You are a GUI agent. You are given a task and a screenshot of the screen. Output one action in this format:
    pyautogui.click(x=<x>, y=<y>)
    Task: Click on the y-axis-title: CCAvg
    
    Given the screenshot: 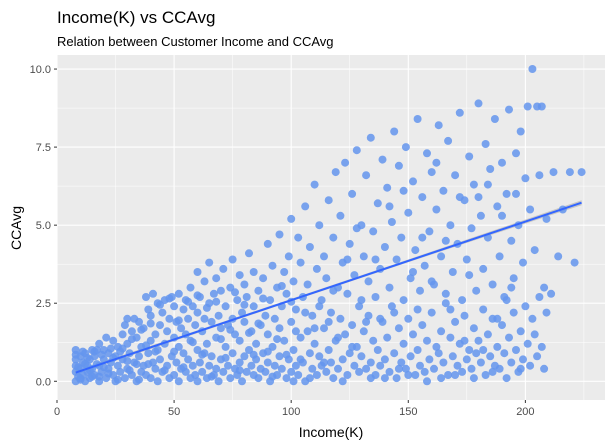 What is the action you would take?
    pyautogui.click(x=16, y=228)
    